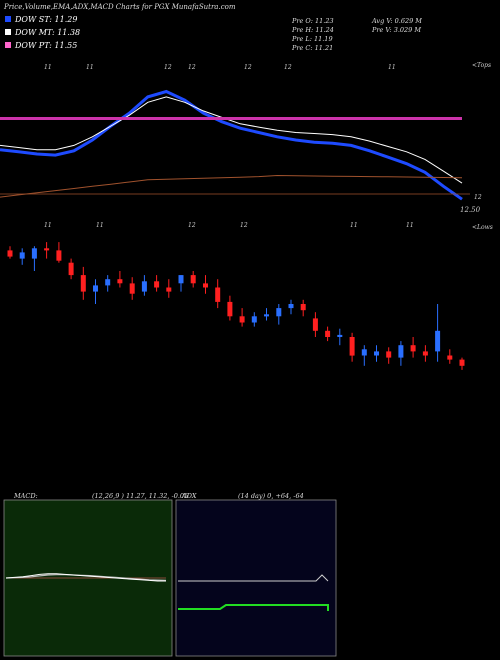 The image size is (500, 660). What do you see at coordinates (253, 607) in the screenshot?
I see `adx-plus-di-line` at bounding box center [253, 607].